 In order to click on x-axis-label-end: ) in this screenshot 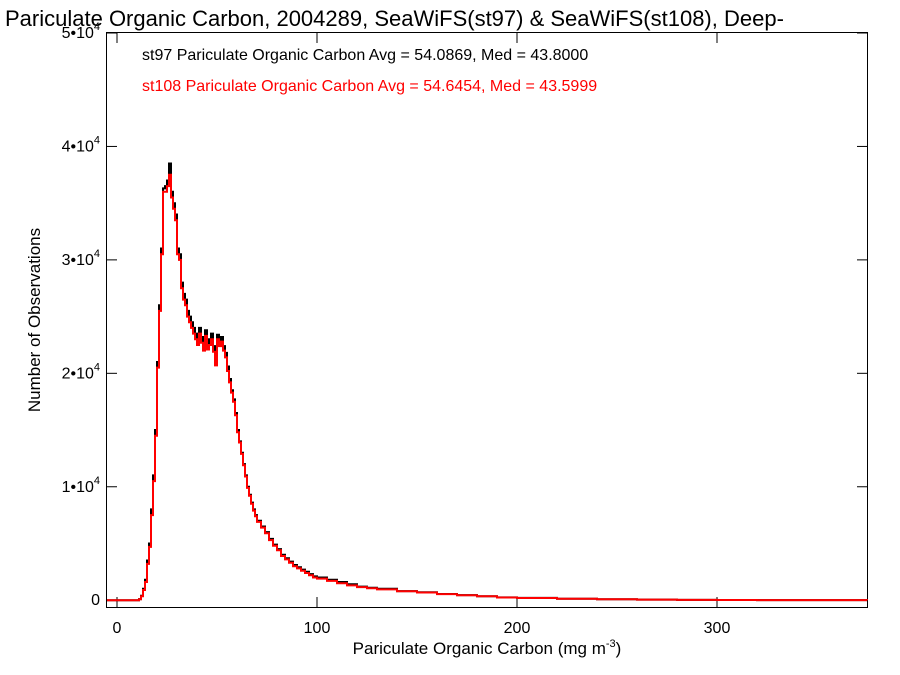, I will do `click(619, 648)`.